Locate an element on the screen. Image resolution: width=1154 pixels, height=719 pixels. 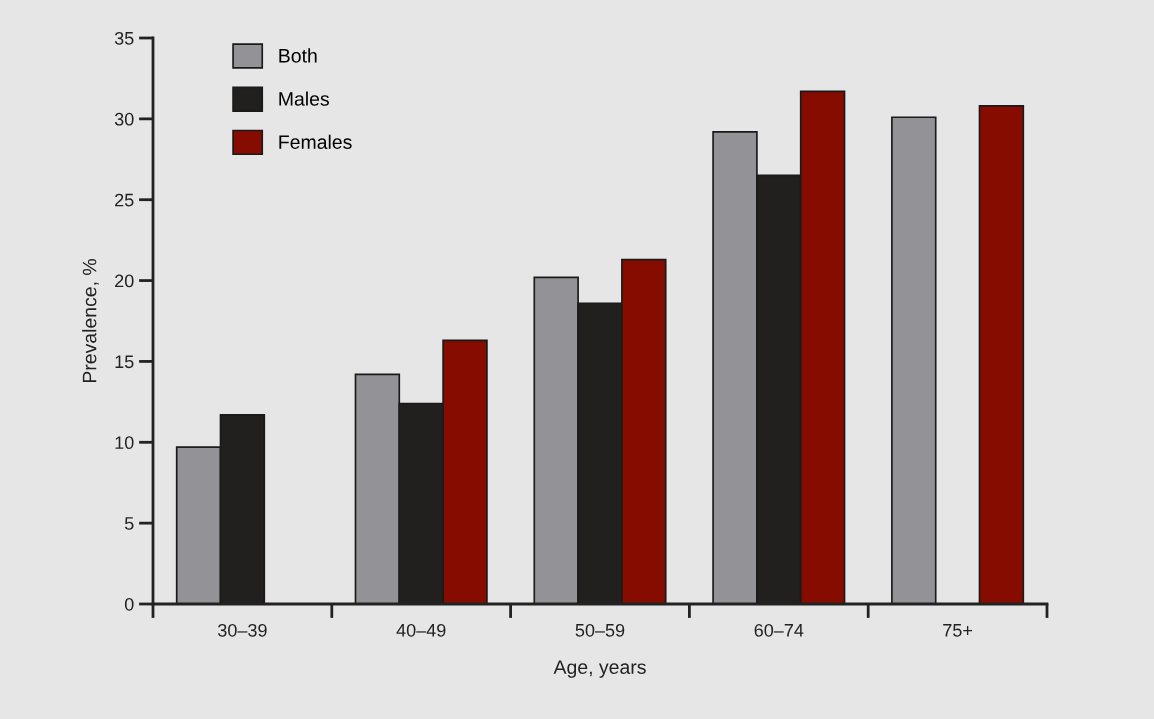
y-tick-label: 15 is located at coordinates (124, 362).